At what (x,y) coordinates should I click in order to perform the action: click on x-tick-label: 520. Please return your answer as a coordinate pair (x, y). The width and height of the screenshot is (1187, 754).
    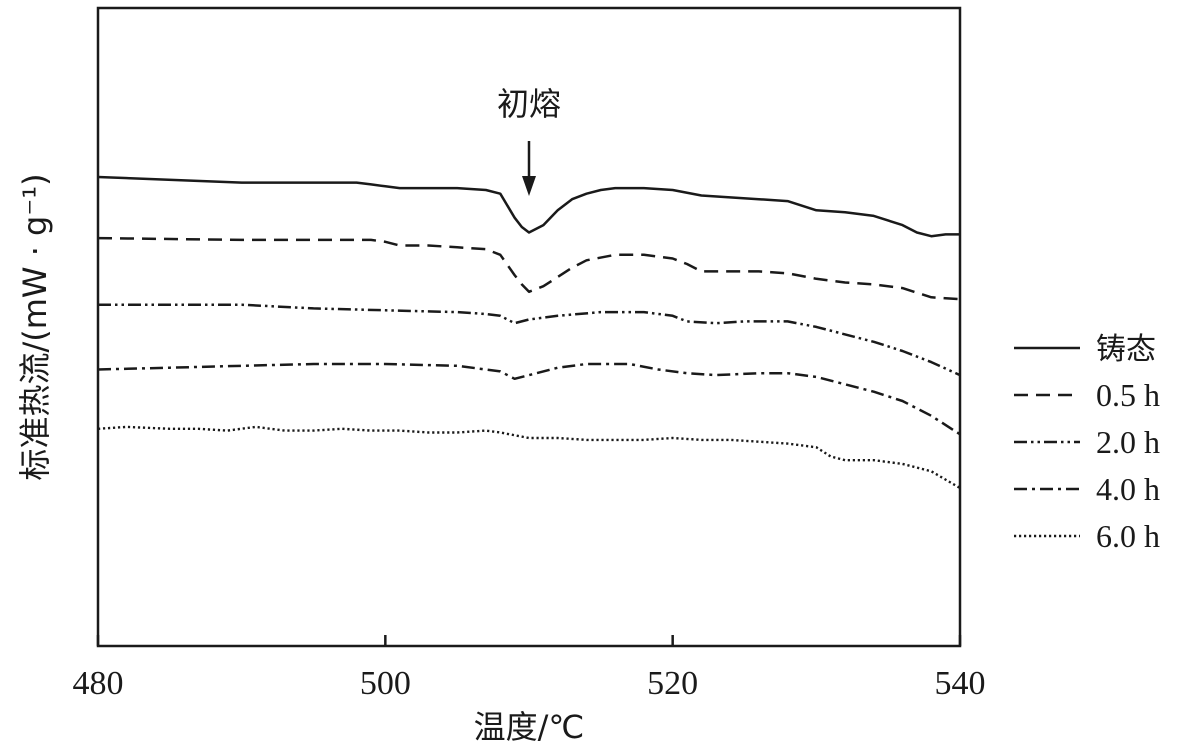
    Looking at the image, I should click on (672, 683).